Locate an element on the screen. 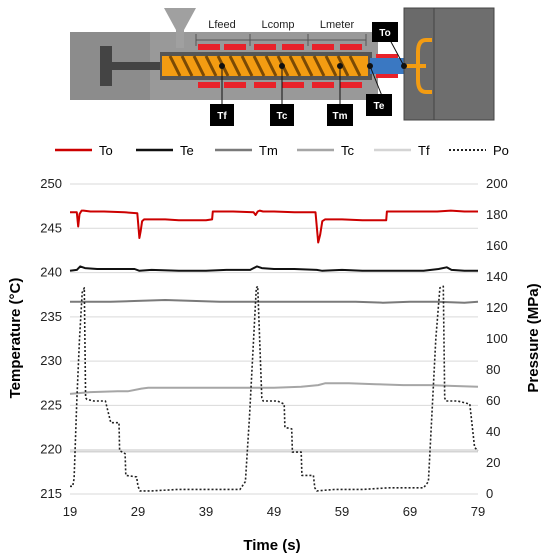 Image resolution: width=550 pixels, height=556 pixels. x-tick-label: 59 is located at coordinates (342, 511).